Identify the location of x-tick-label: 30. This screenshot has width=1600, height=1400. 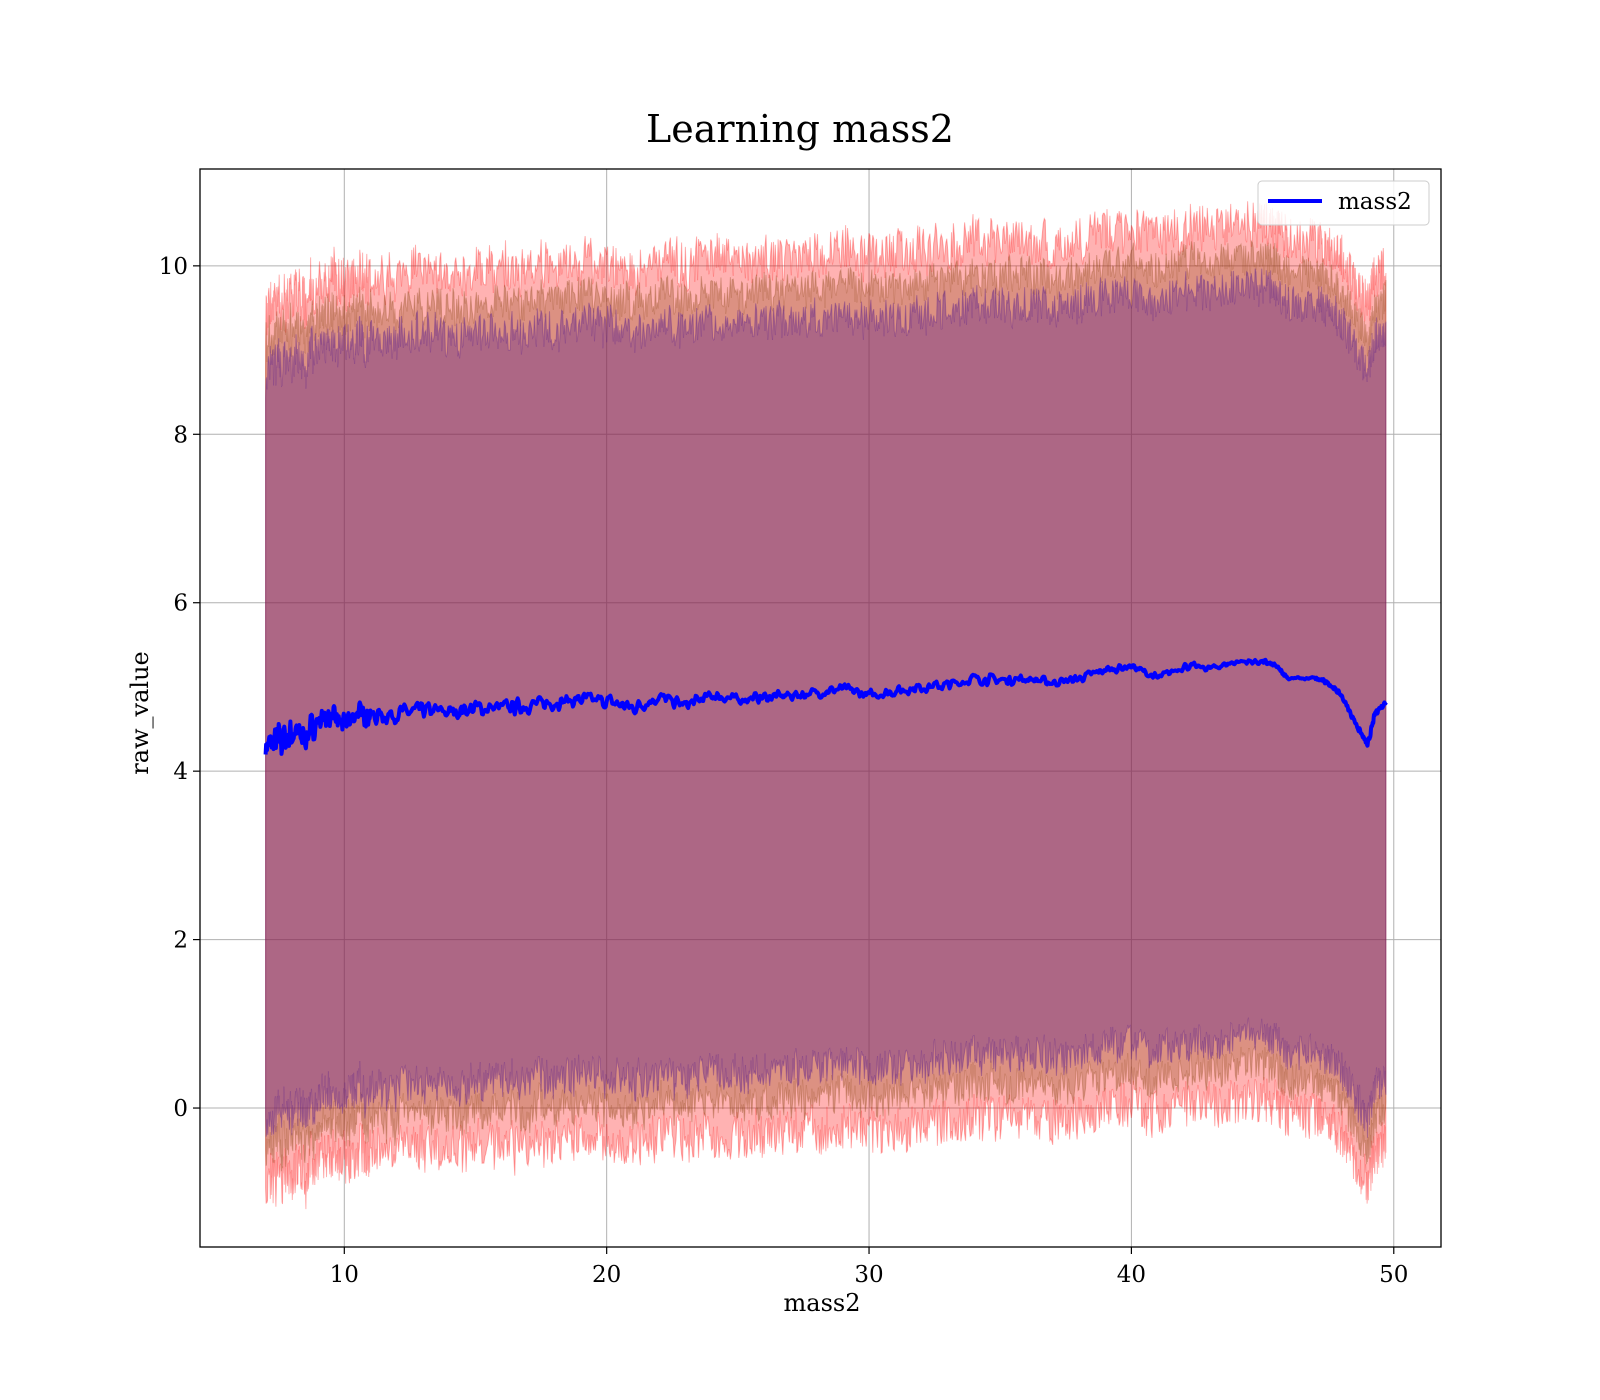
(868, 1275).